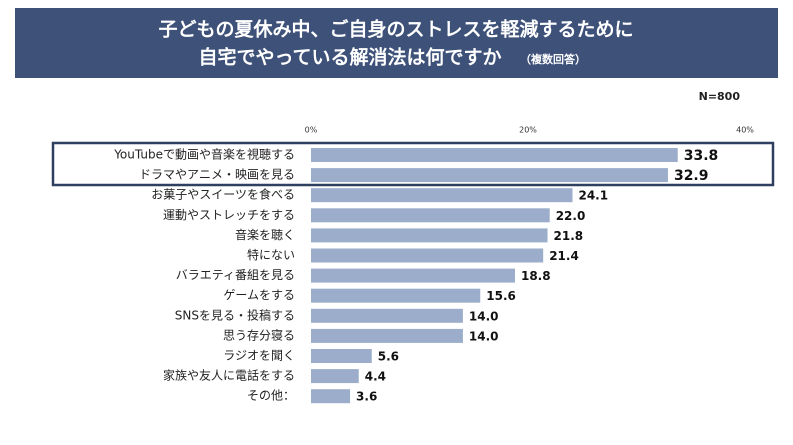 Image resolution: width=793 pixels, height=445 pixels. What do you see at coordinates (259, 295) in the screenshot?
I see `category-label: ゲームをする` at bounding box center [259, 295].